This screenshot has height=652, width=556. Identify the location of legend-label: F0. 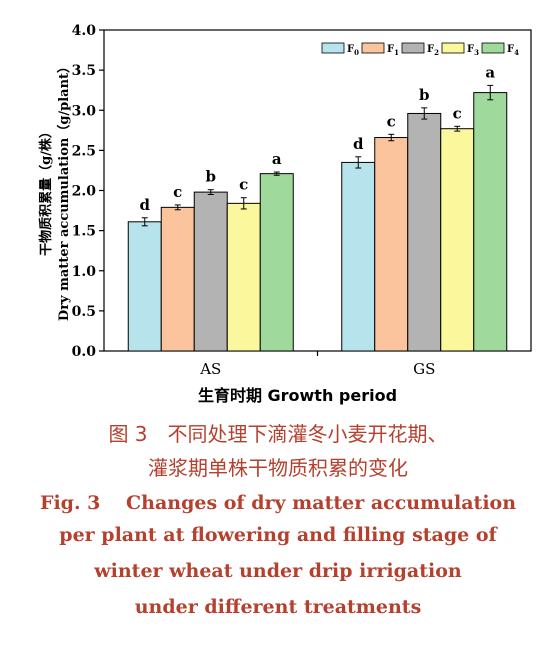
(353, 50).